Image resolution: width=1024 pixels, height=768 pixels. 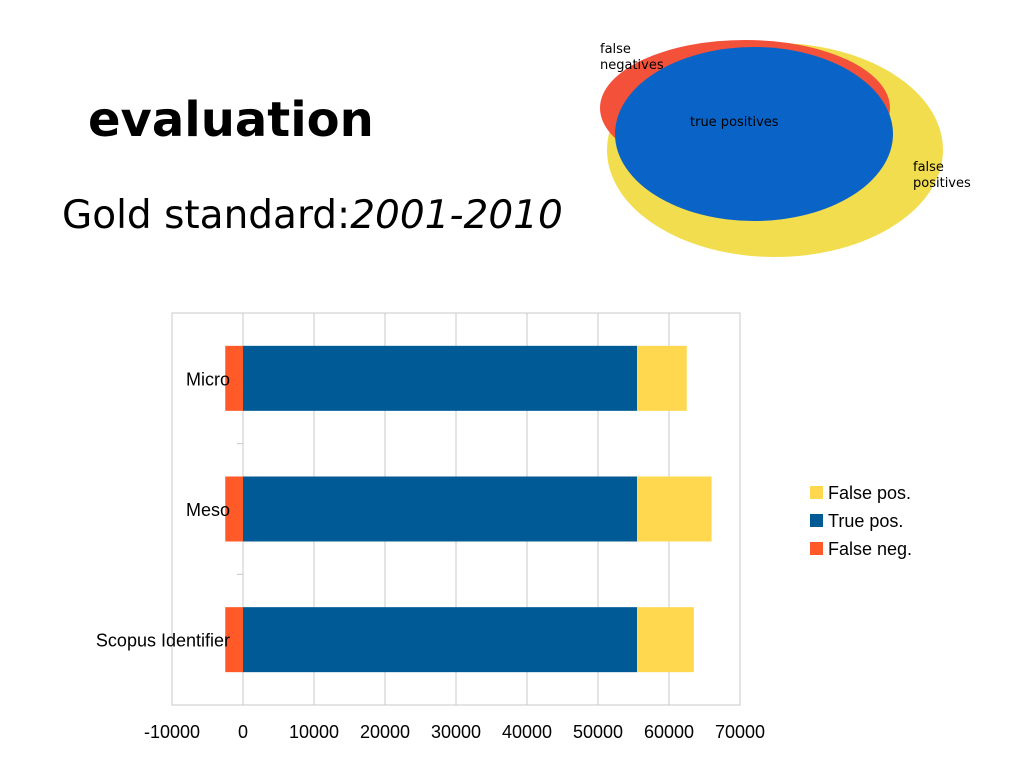 I want to click on legend-label: True pos., so click(x=865, y=521).